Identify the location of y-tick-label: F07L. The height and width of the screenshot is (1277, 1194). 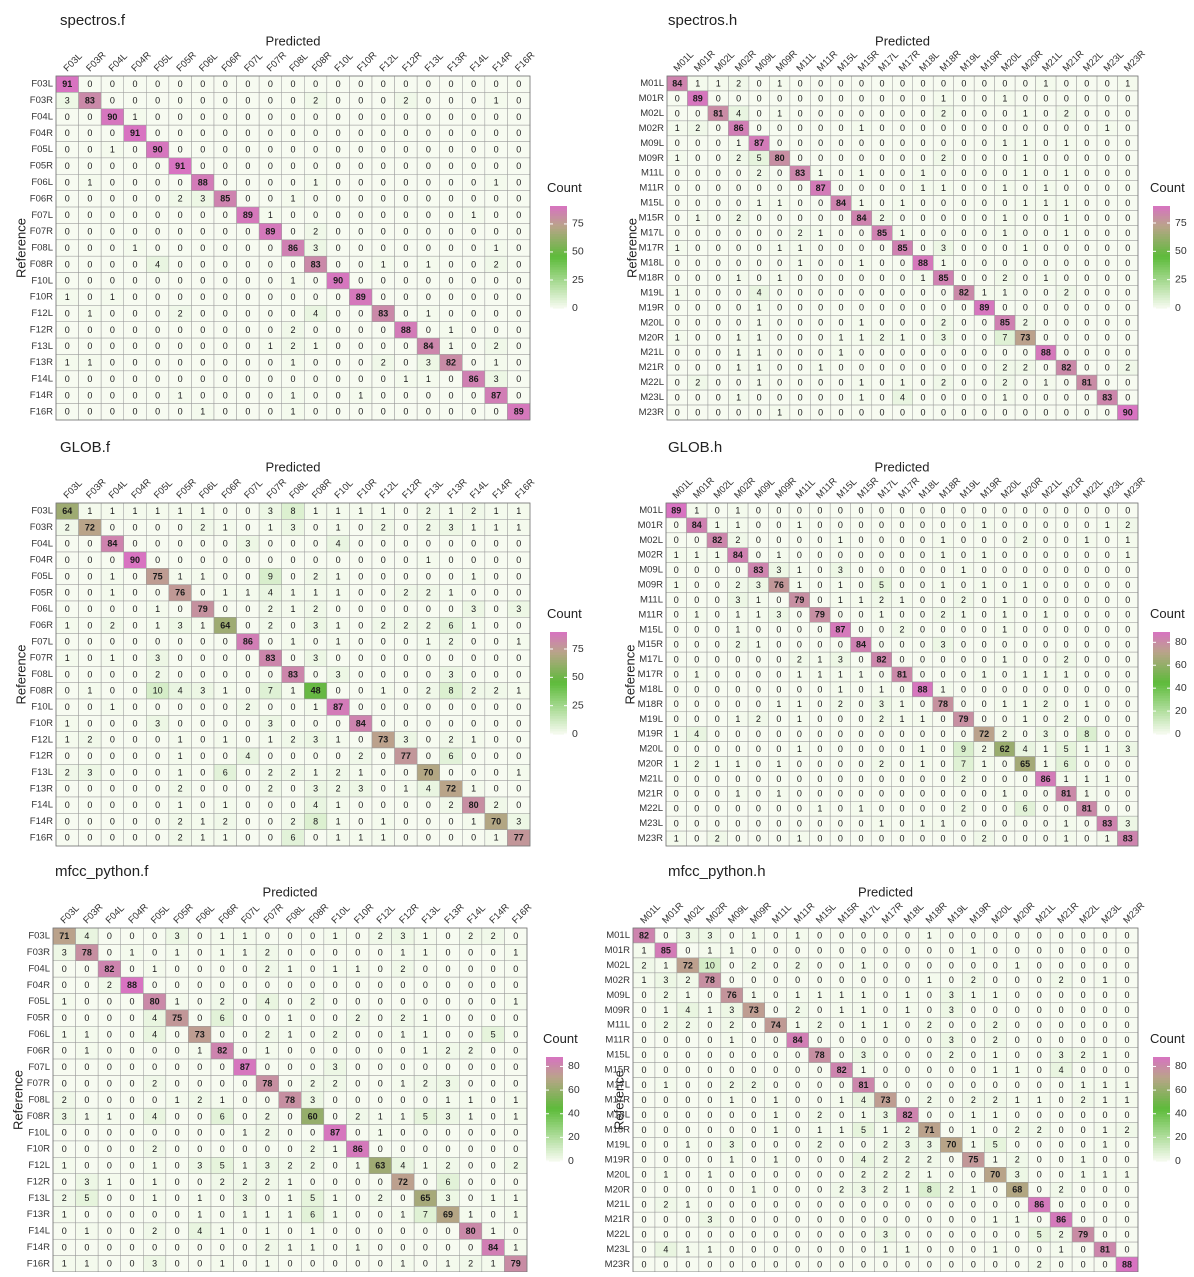
(42, 641).